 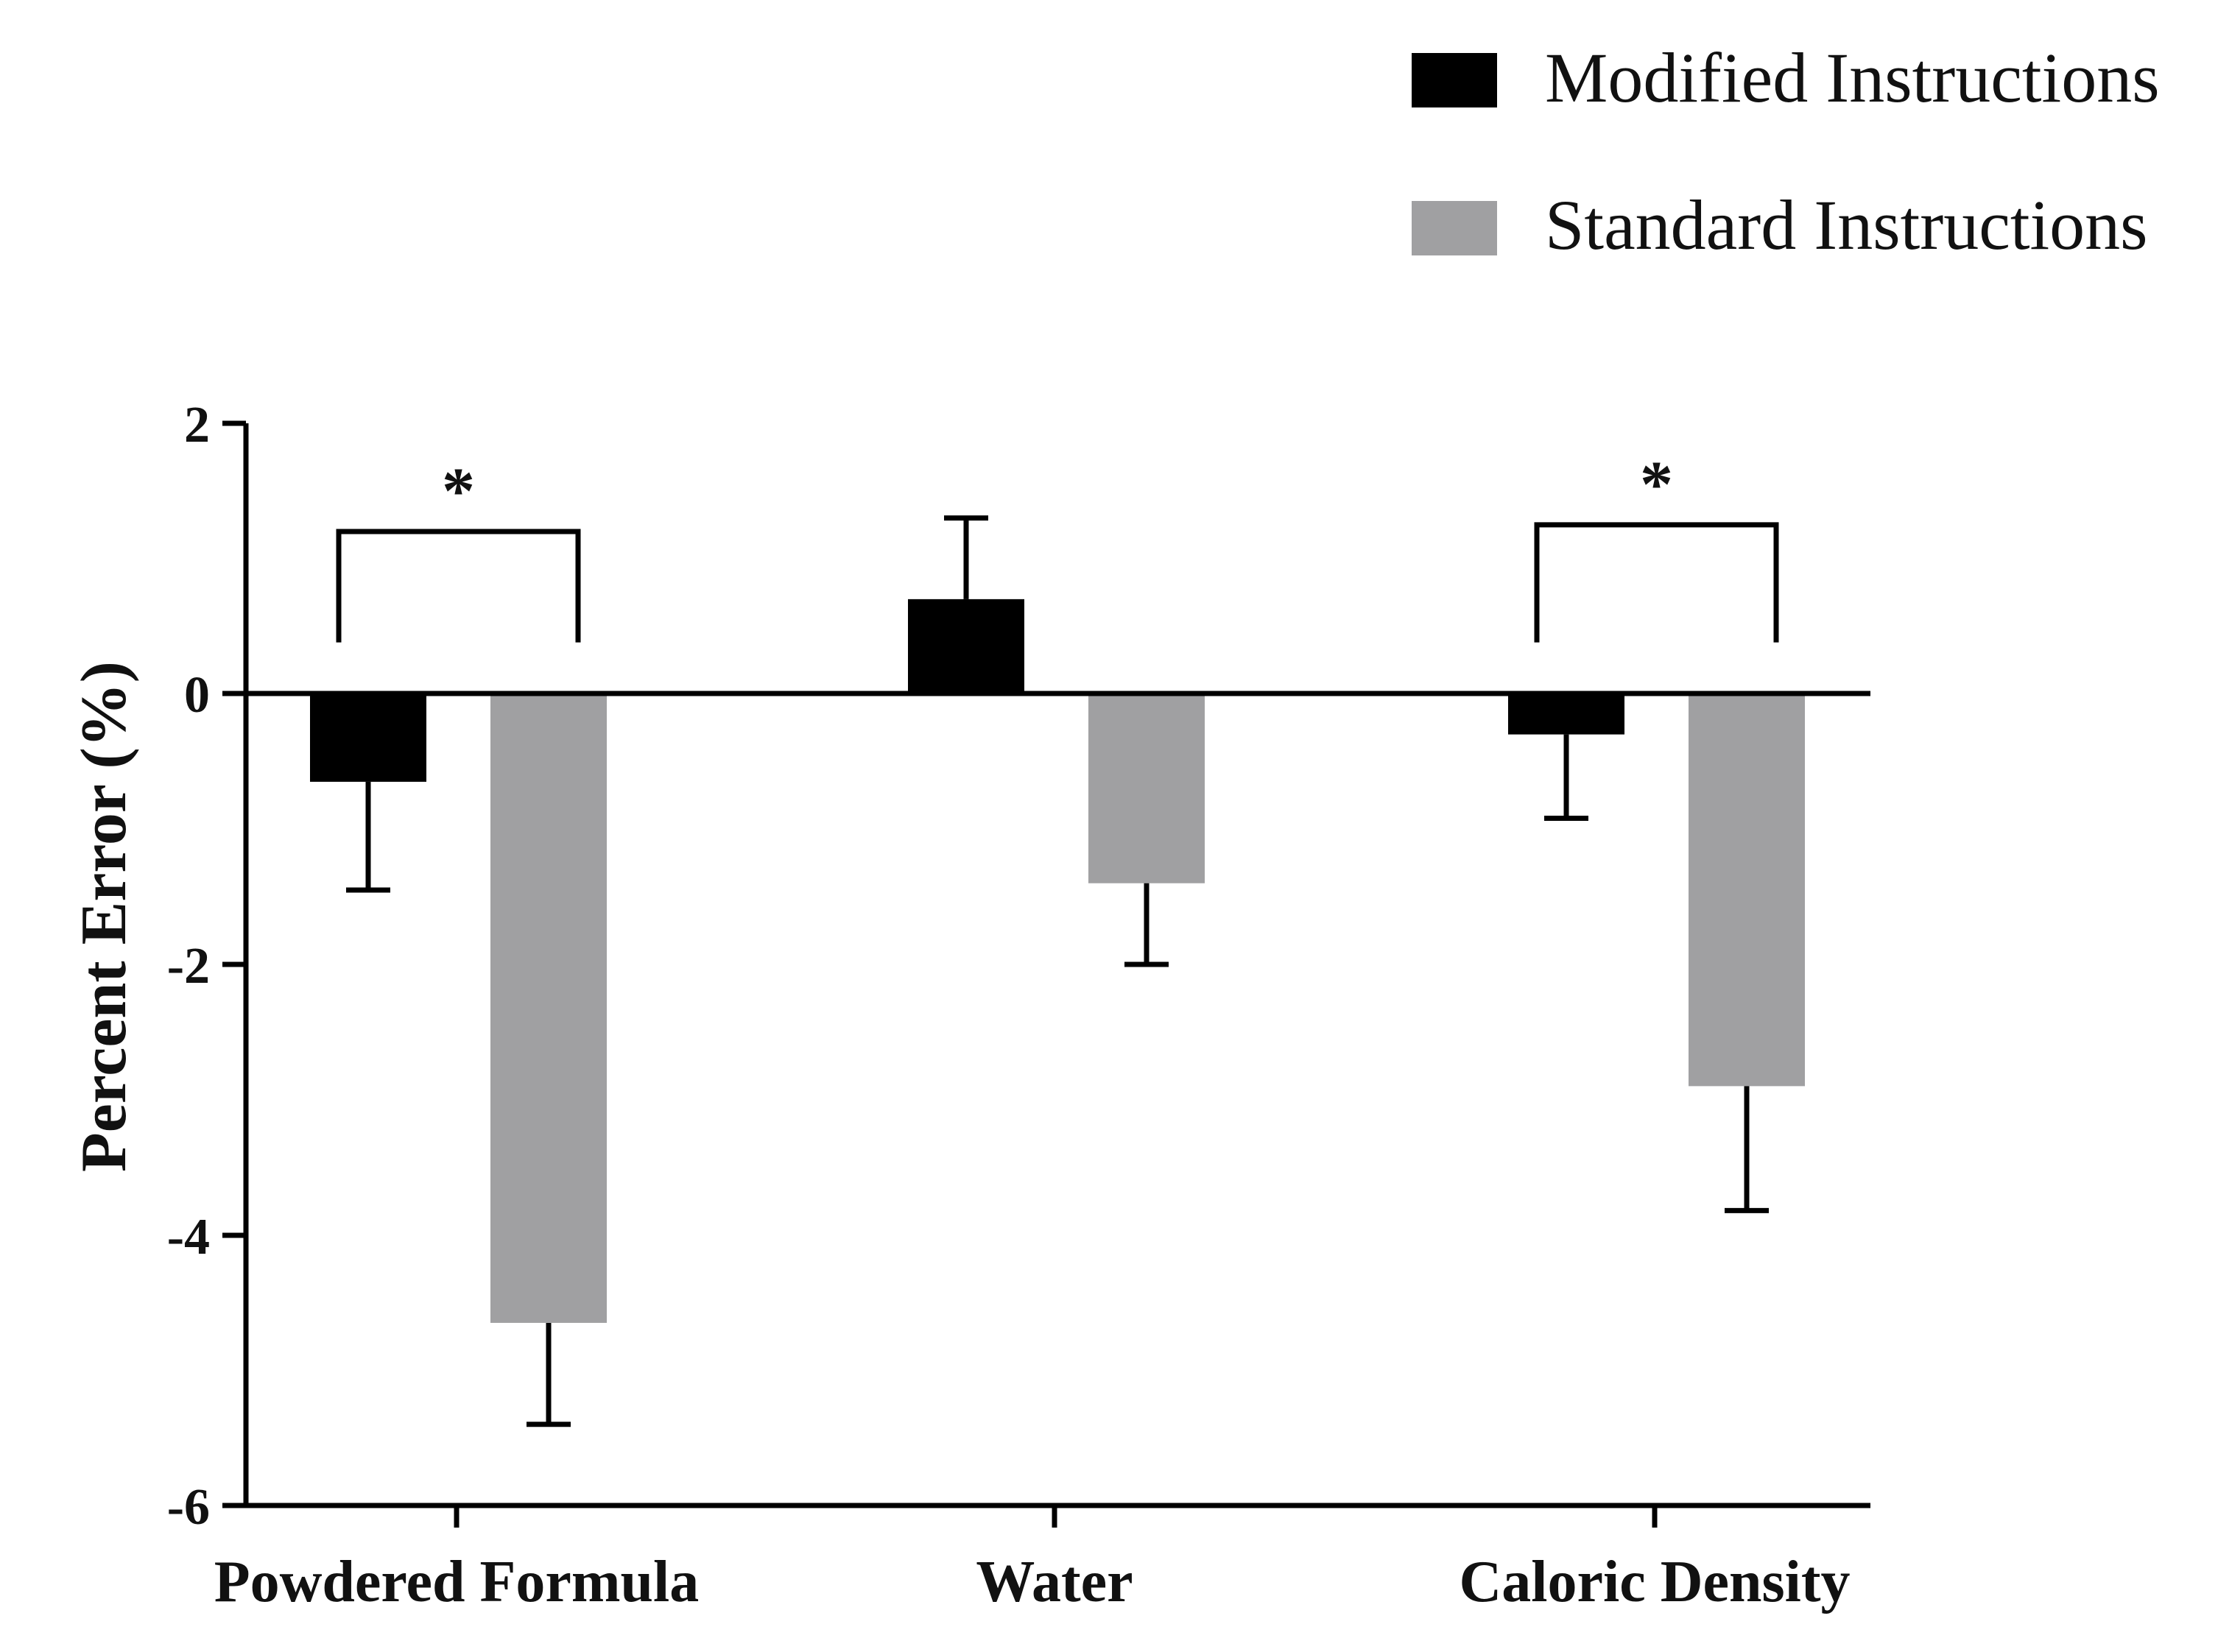 I want to click on bar-standard-instructions-water, so click(x=1146, y=788).